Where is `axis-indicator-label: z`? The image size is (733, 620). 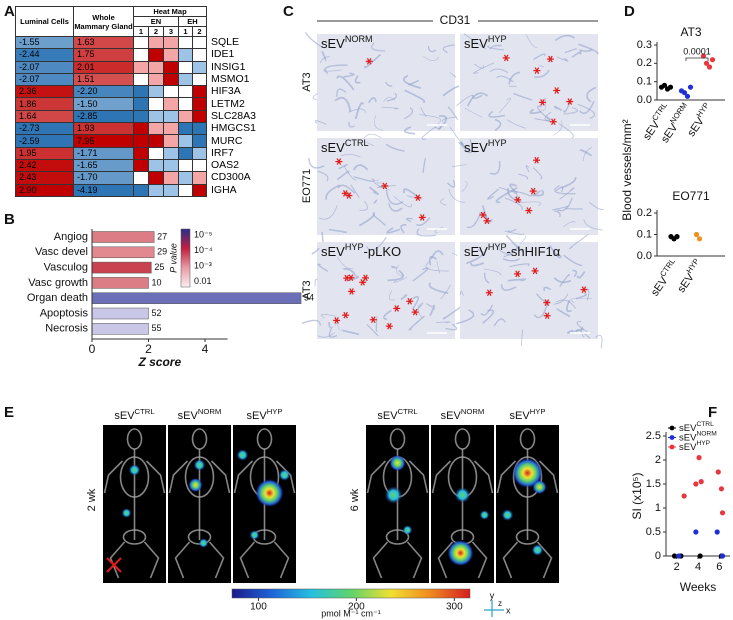 axis-indicator-label: z is located at coordinates (500, 603).